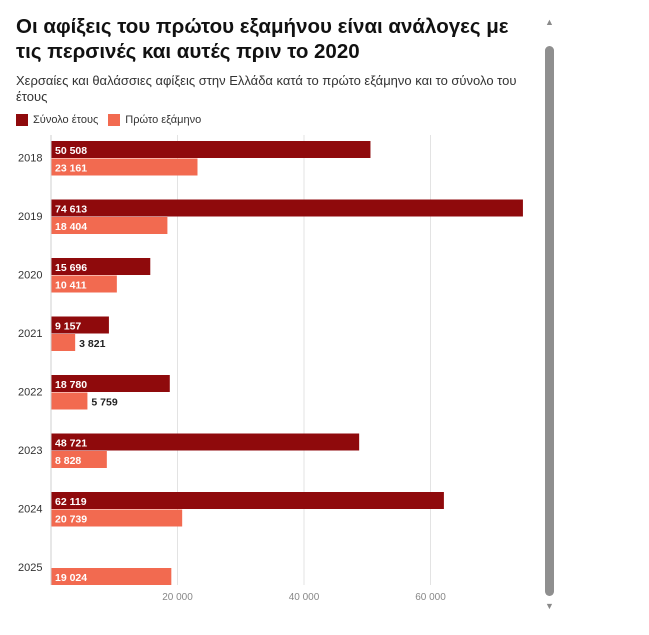  What do you see at coordinates (71, 502) in the screenshot?
I see `data-label: 62 119` at bounding box center [71, 502].